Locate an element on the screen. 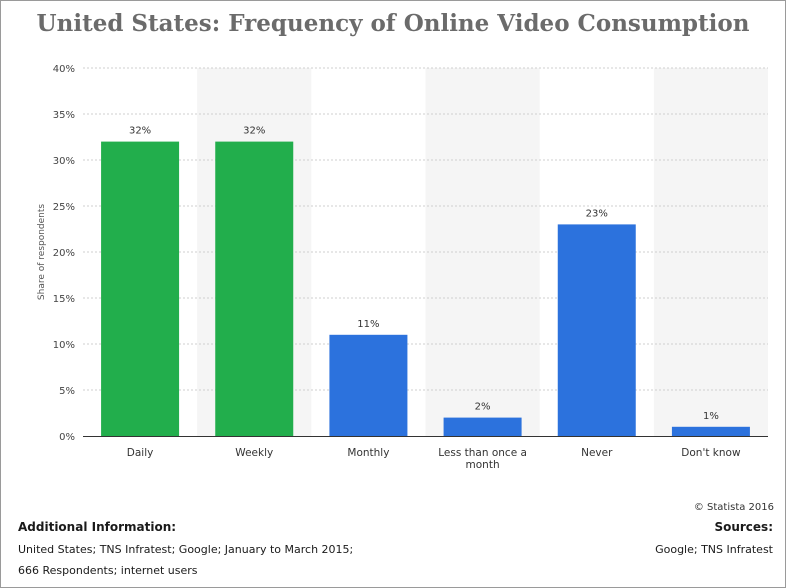 The height and width of the screenshot is (588, 786). y-tick-label: 0% is located at coordinates (67, 437).